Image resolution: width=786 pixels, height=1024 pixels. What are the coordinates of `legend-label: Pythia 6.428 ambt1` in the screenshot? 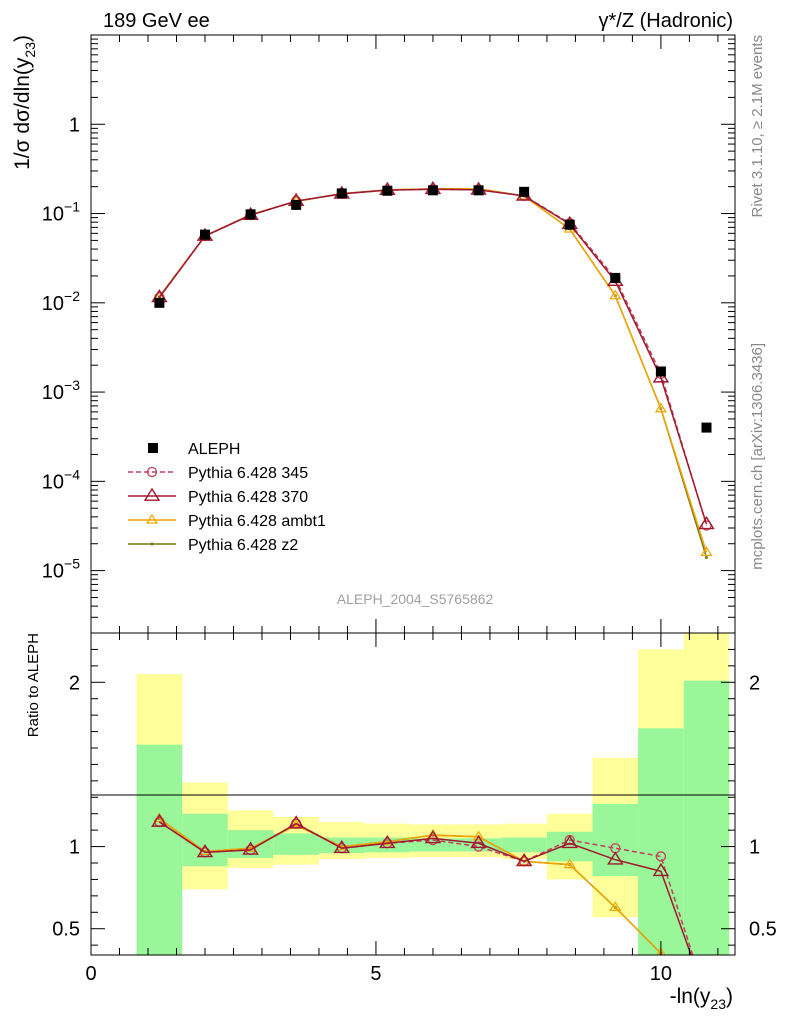 It's located at (257, 521).